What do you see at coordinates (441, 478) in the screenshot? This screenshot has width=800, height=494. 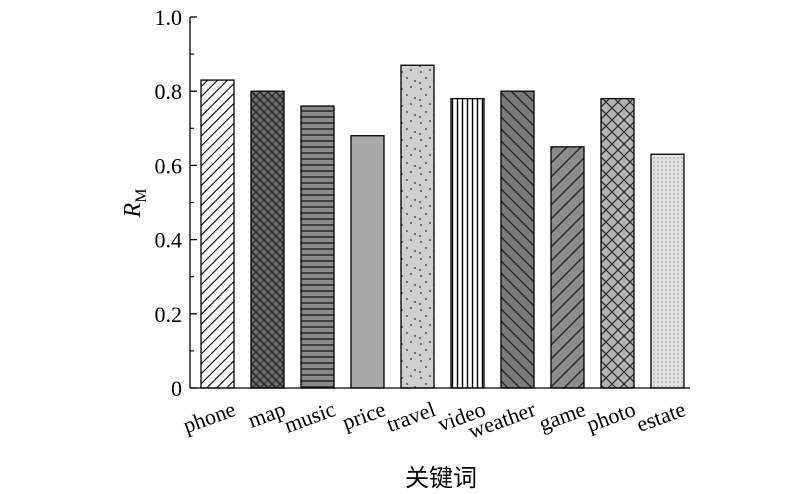 I see `x-axis-title: 关键词` at bounding box center [441, 478].